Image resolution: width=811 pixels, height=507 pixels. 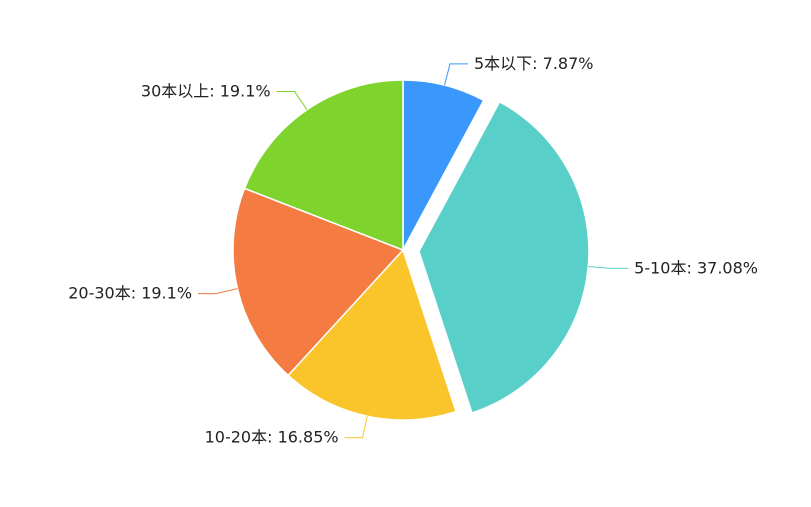 I want to click on slice-name: 5-10本, so click(x=660, y=267).